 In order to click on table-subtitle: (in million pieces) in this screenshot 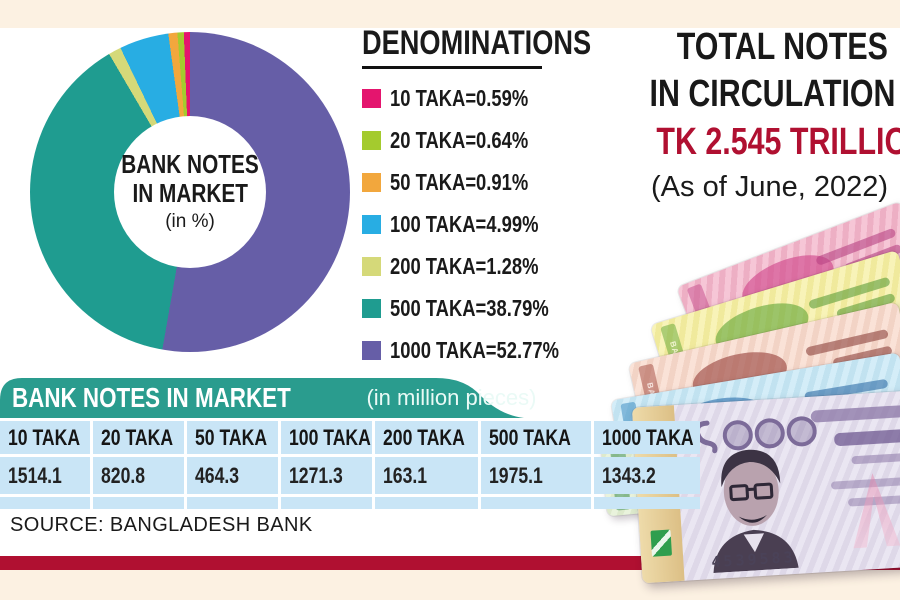, I will do `click(451, 397)`.